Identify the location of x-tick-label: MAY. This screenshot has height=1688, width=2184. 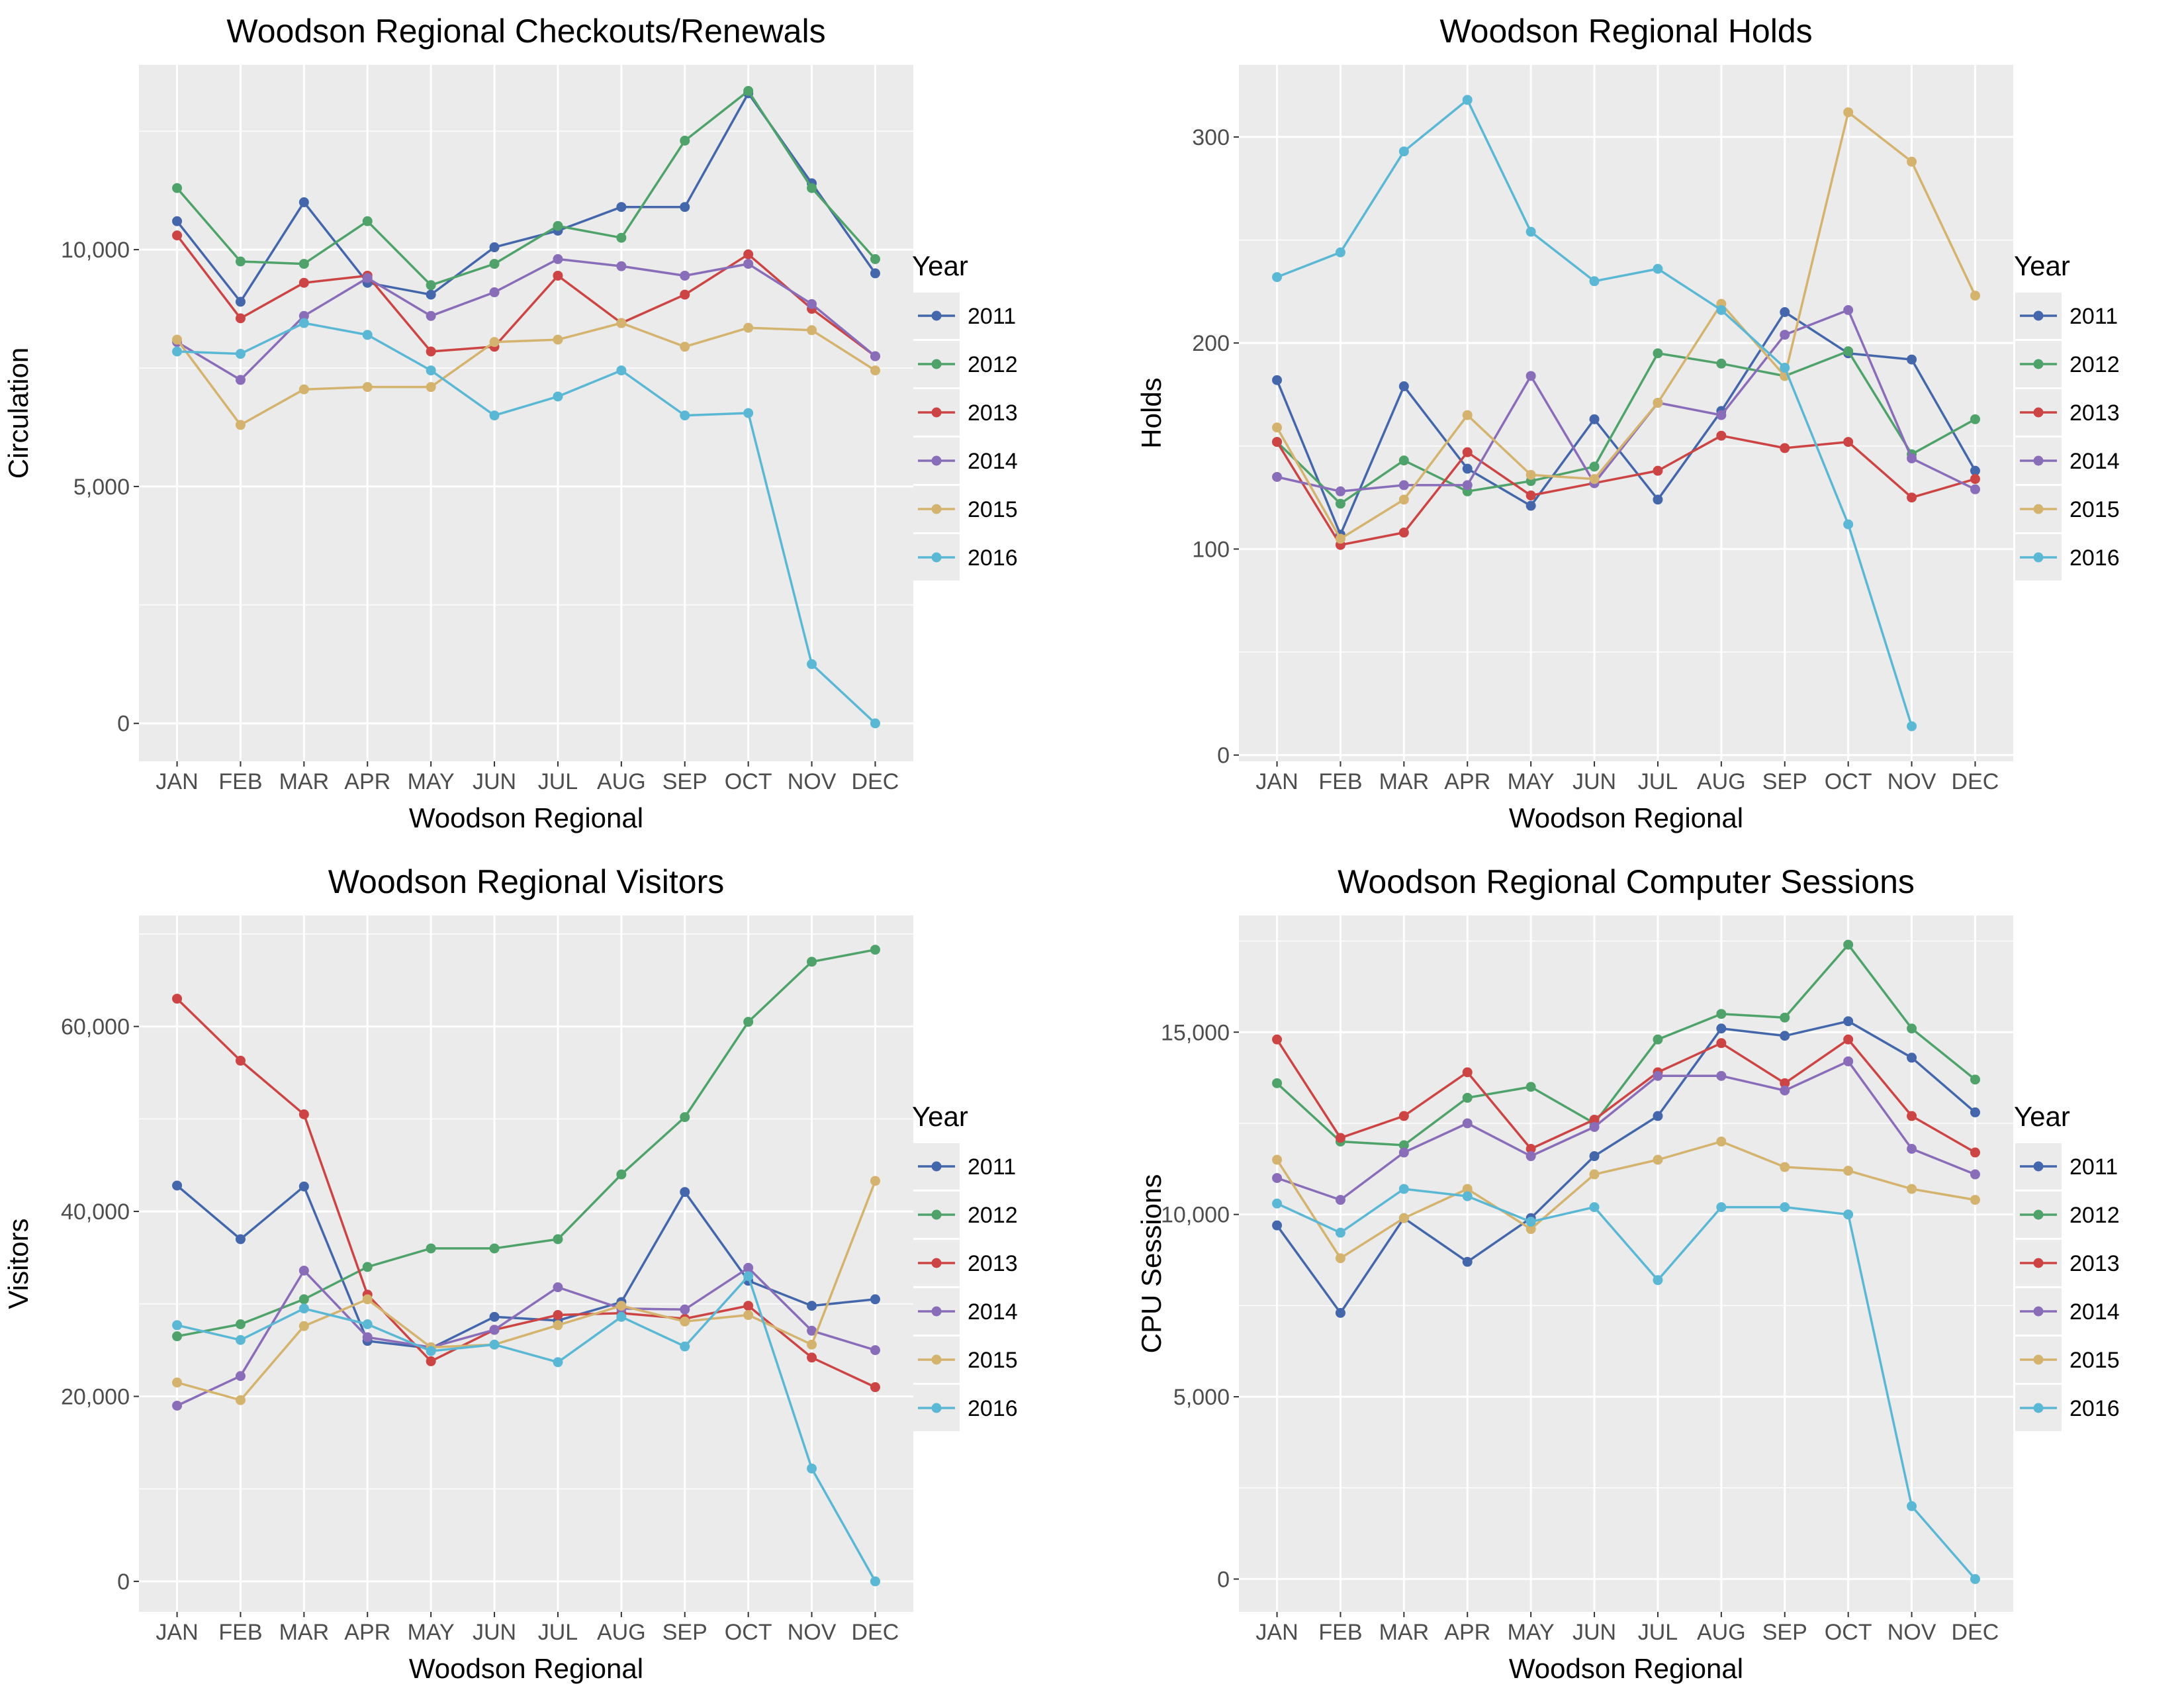
(432, 781).